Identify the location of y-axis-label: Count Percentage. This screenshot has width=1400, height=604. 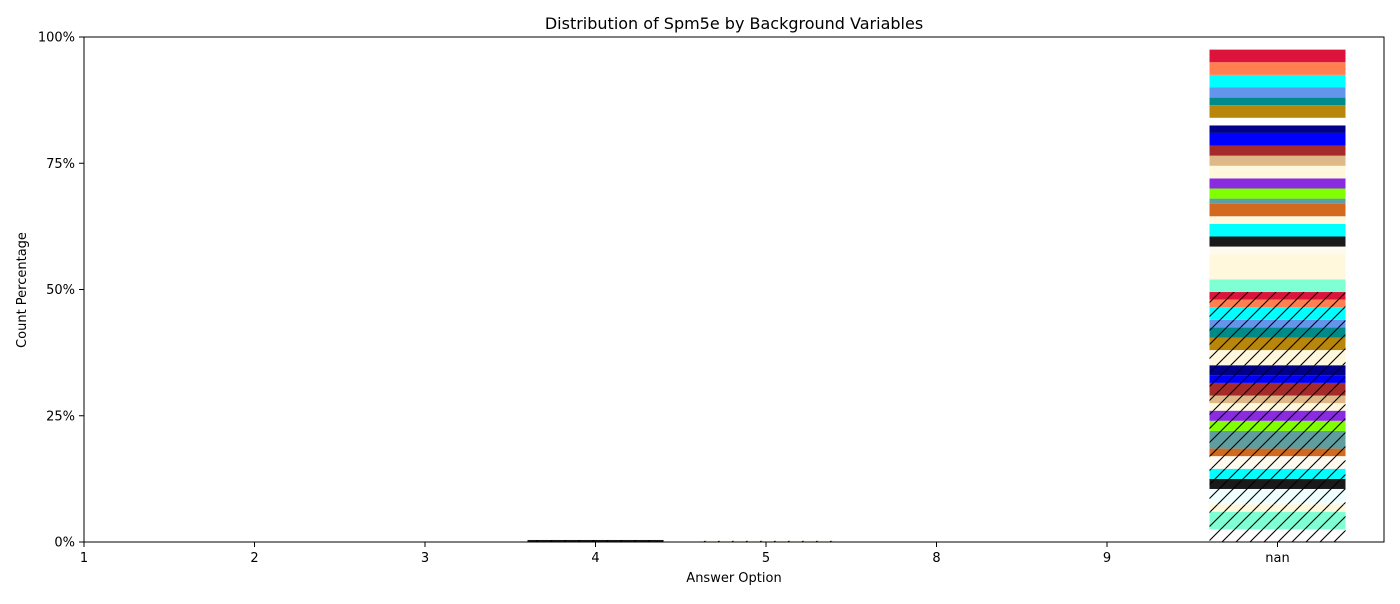
(22, 290).